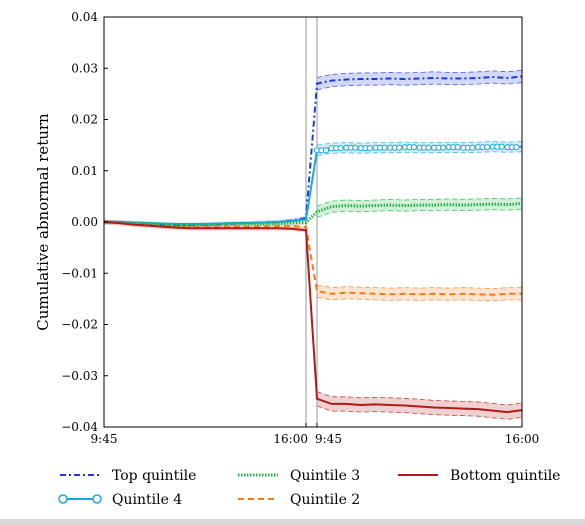 The width and height of the screenshot is (585, 525). What do you see at coordinates (147, 500) in the screenshot?
I see `legend-label-quintile-4: Quintile 4` at bounding box center [147, 500].